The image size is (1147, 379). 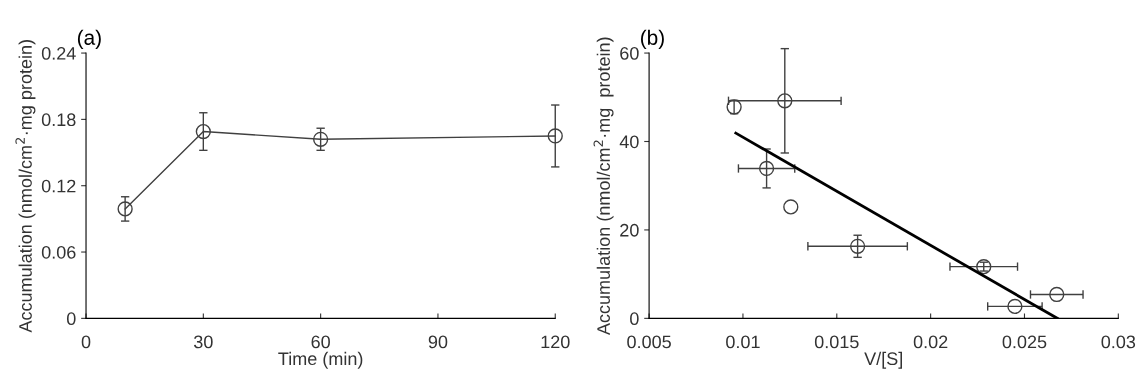 What do you see at coordinates (629, 53) in the screenshot?
I see `y-tick-label: 60` at bounding box center [629, 53].